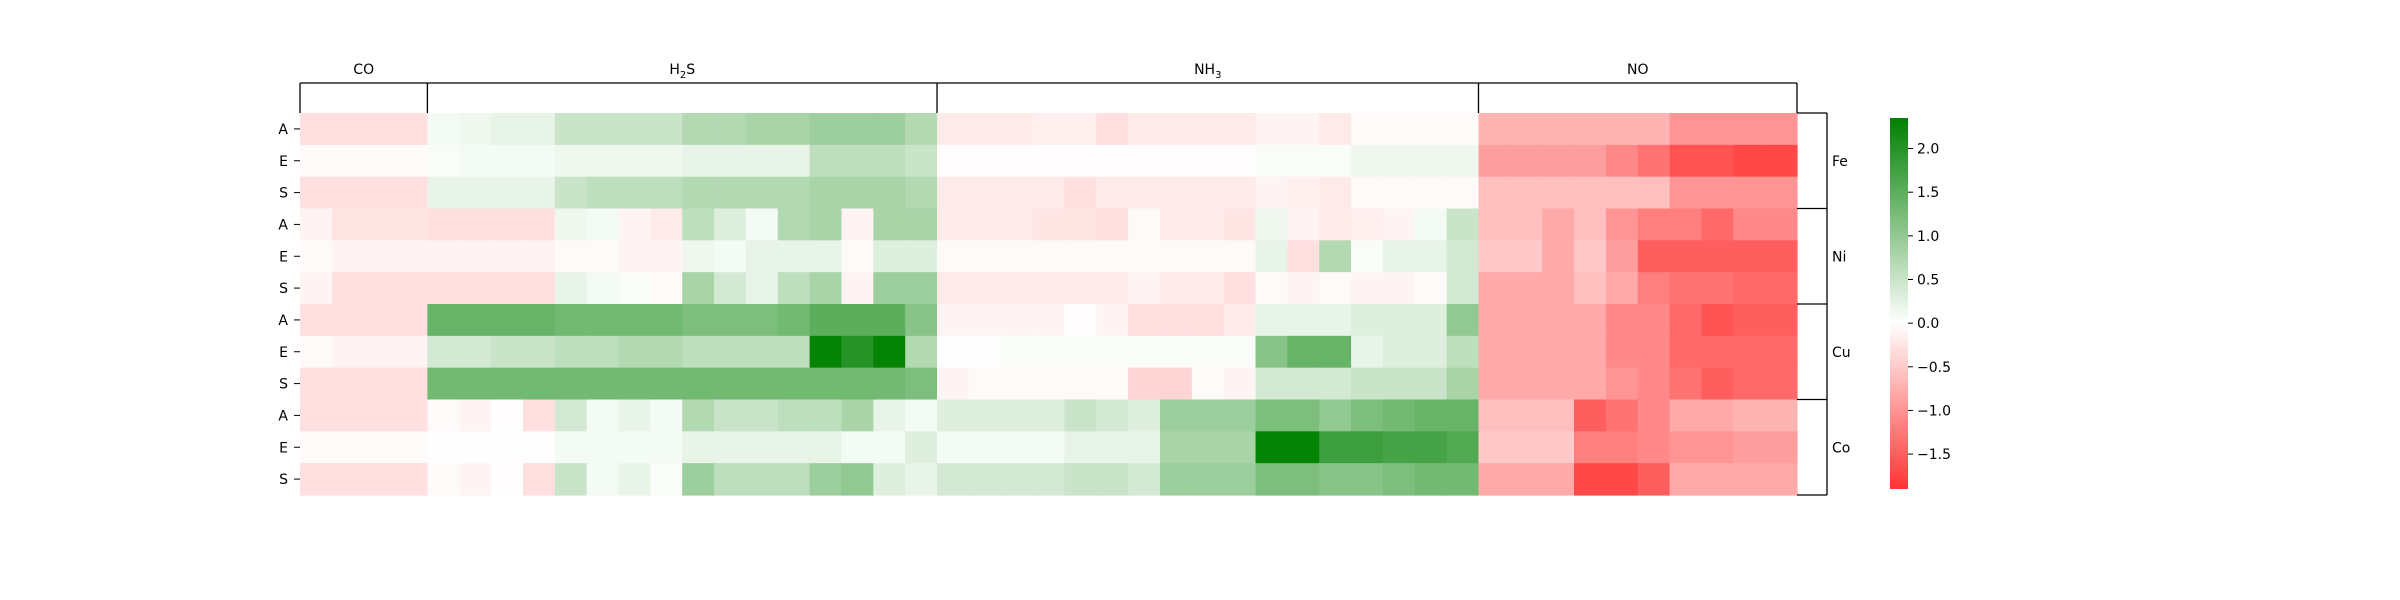  Describe the element at coordinates (1928, 324) in the screenshot. I see `colorbar-tick-label: 0.0` at that location.